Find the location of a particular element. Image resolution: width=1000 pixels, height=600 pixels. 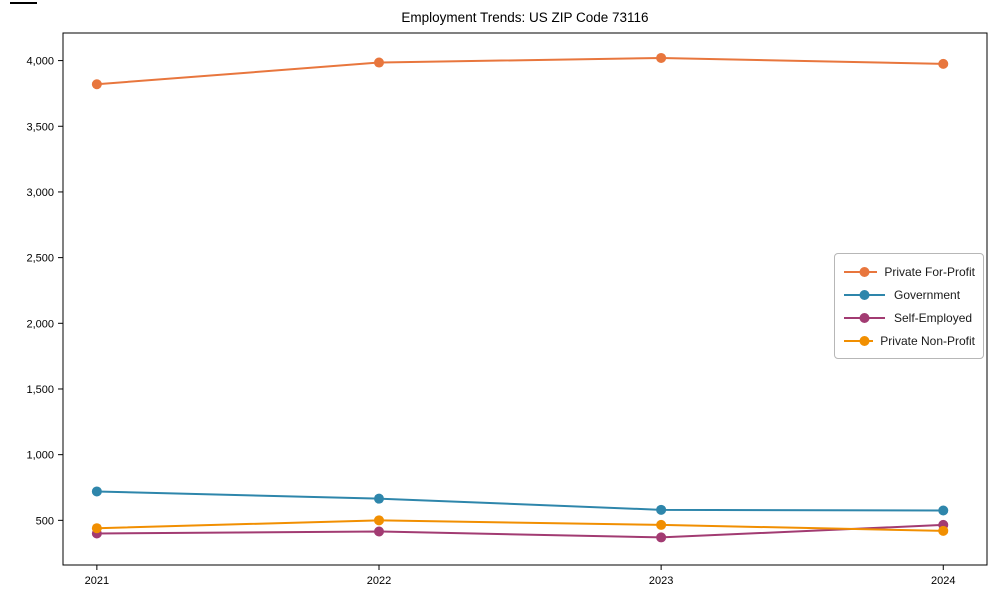

series-line-private-for-profit is located at coordinates (520, 71).